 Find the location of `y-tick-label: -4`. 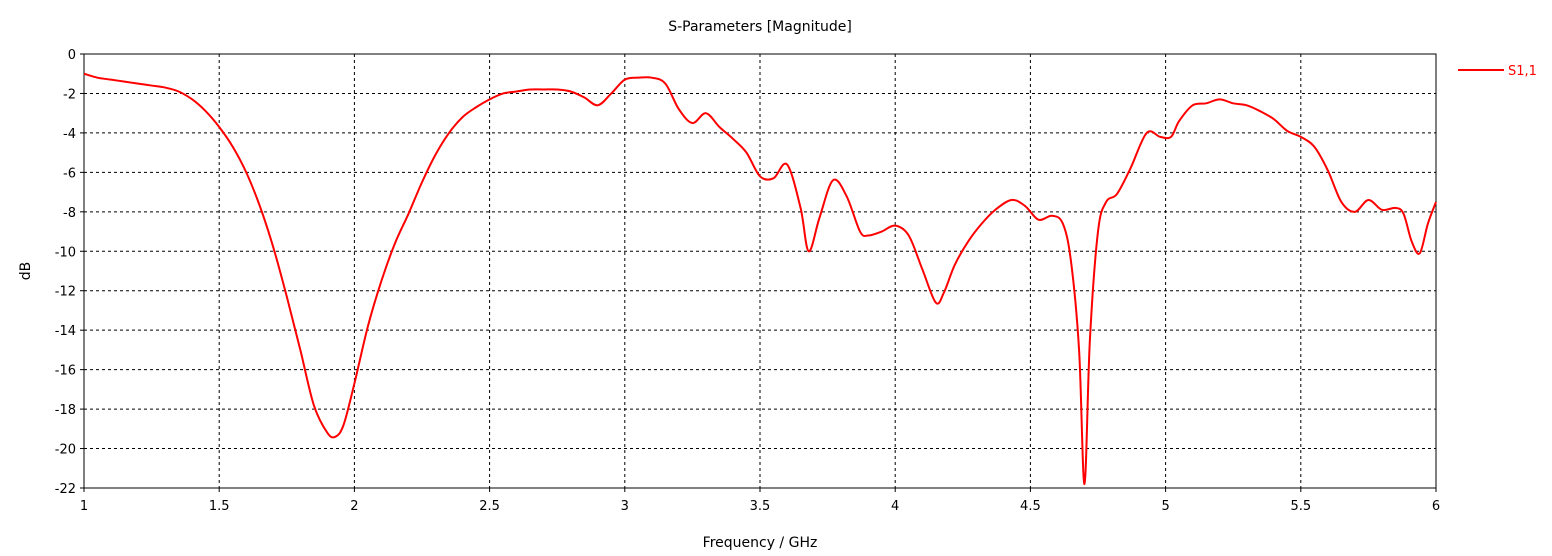

y-tick-label: -4 is located at coordinates (69, 134).